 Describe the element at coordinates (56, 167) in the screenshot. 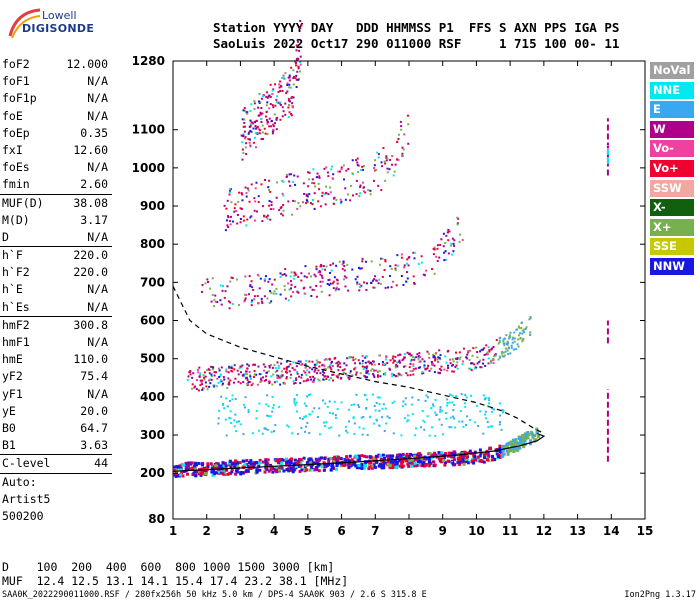

I see `param-row: foEs N/A` at that location.